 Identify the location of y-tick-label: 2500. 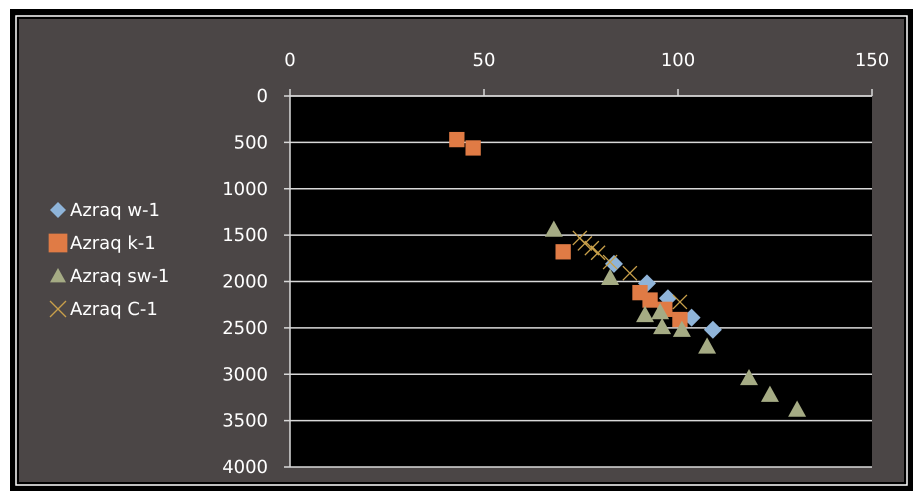
(245, 328).